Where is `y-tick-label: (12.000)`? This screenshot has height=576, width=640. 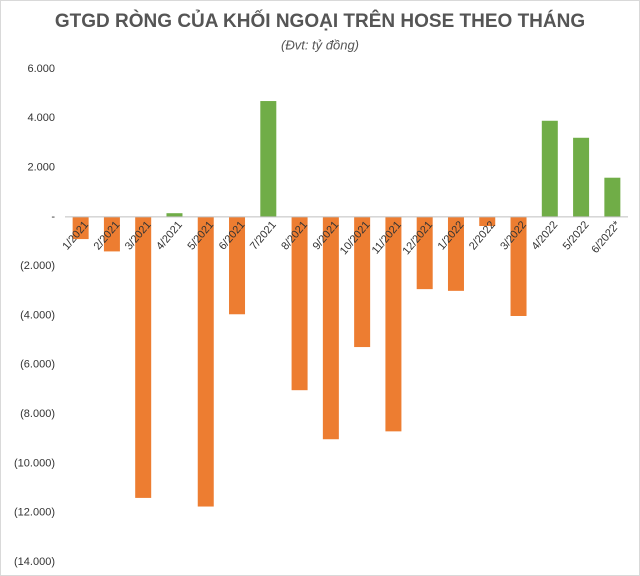
y-tick-label: (12.000) is located at coordinates (34, 513).